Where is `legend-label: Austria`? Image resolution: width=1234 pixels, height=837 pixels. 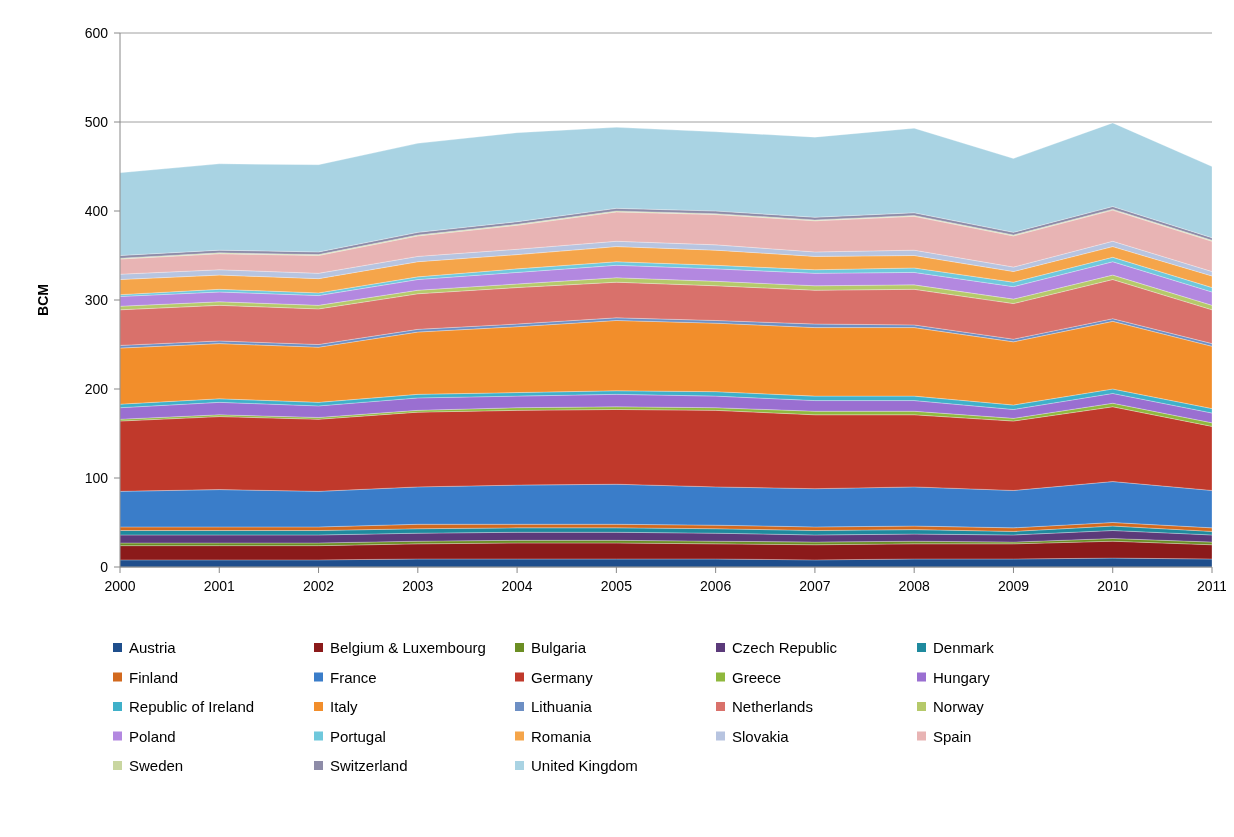
legend-label: Austria is located at coordinates (153, 648).